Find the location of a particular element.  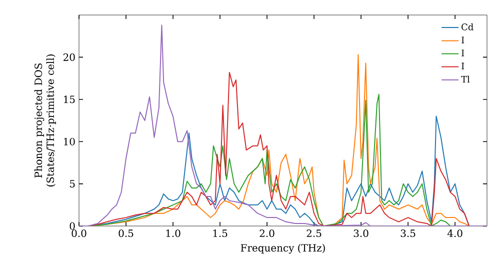

x-tick-label: 0.5 is located at coordinates (126, 234).